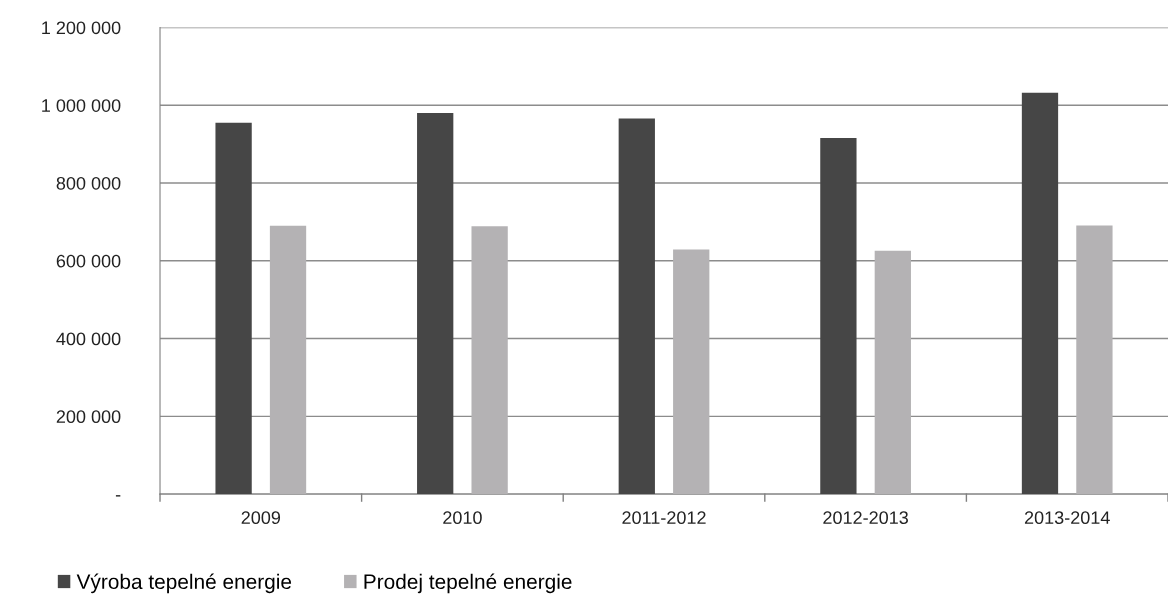  What do you see at coordinates (261, 518) in the screenshot?
I see `x-tick-label: 2009` at bounding box center [261, 518].